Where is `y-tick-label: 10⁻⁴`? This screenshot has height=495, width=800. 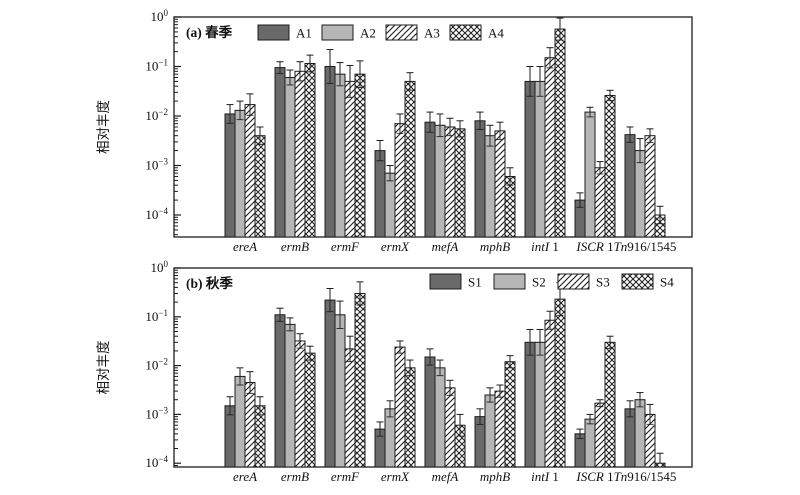 y-tick-label: 10⁻⁴ is located at coordinates (156, 214).